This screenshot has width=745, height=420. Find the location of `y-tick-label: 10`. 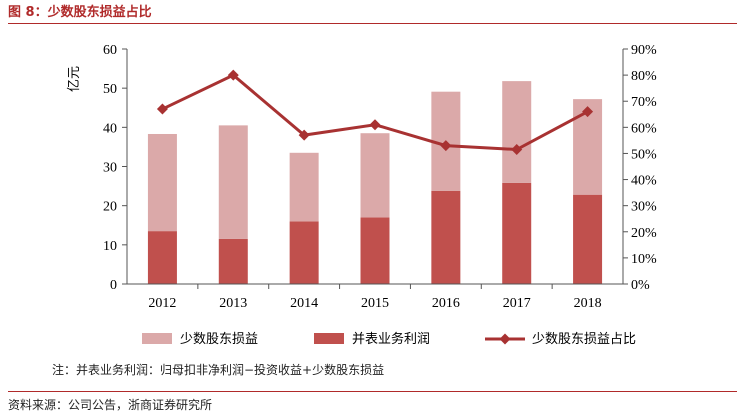

y-tick-label: 10 is located at coordinates (110, 246).